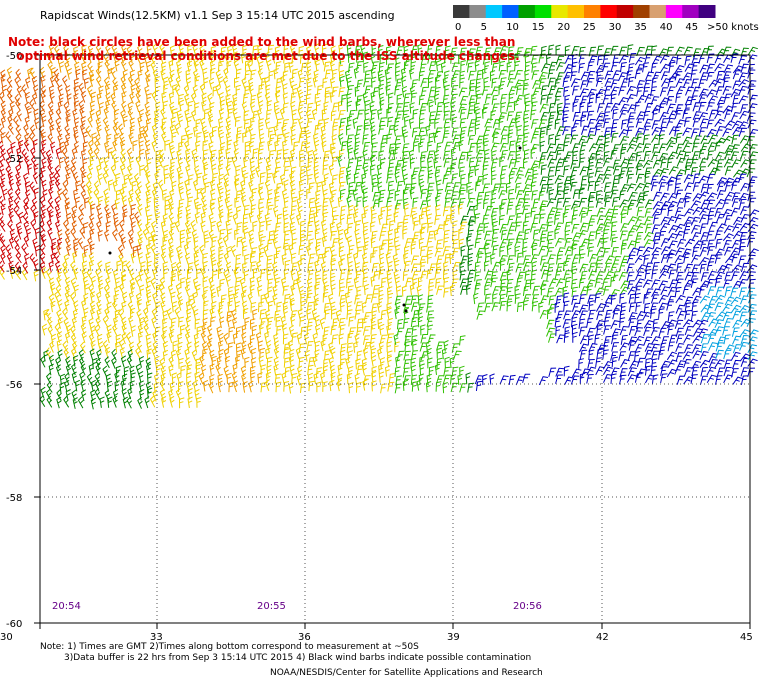 The image size is (760, 688). I want to click on longitude-label: 45, so click(746, 637).